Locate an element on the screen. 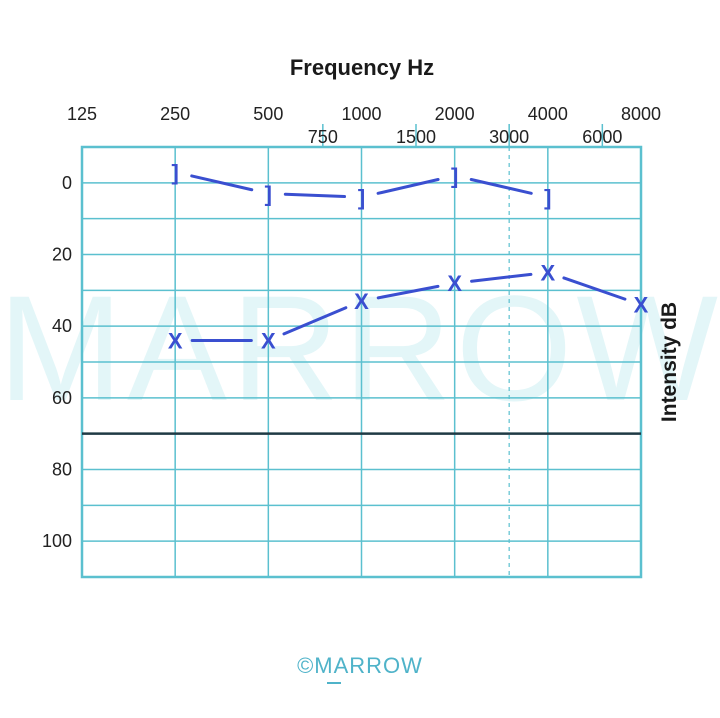 The height and width of the screenshot is (718, 720). y-tick-label: 100 is located at coordinates (57, 541).